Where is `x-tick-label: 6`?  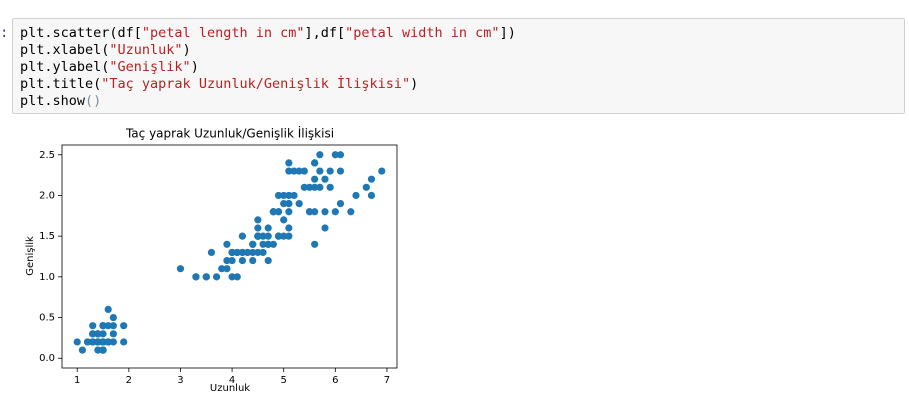
x-tick-label: 6 is located at coordinates (335, 380).